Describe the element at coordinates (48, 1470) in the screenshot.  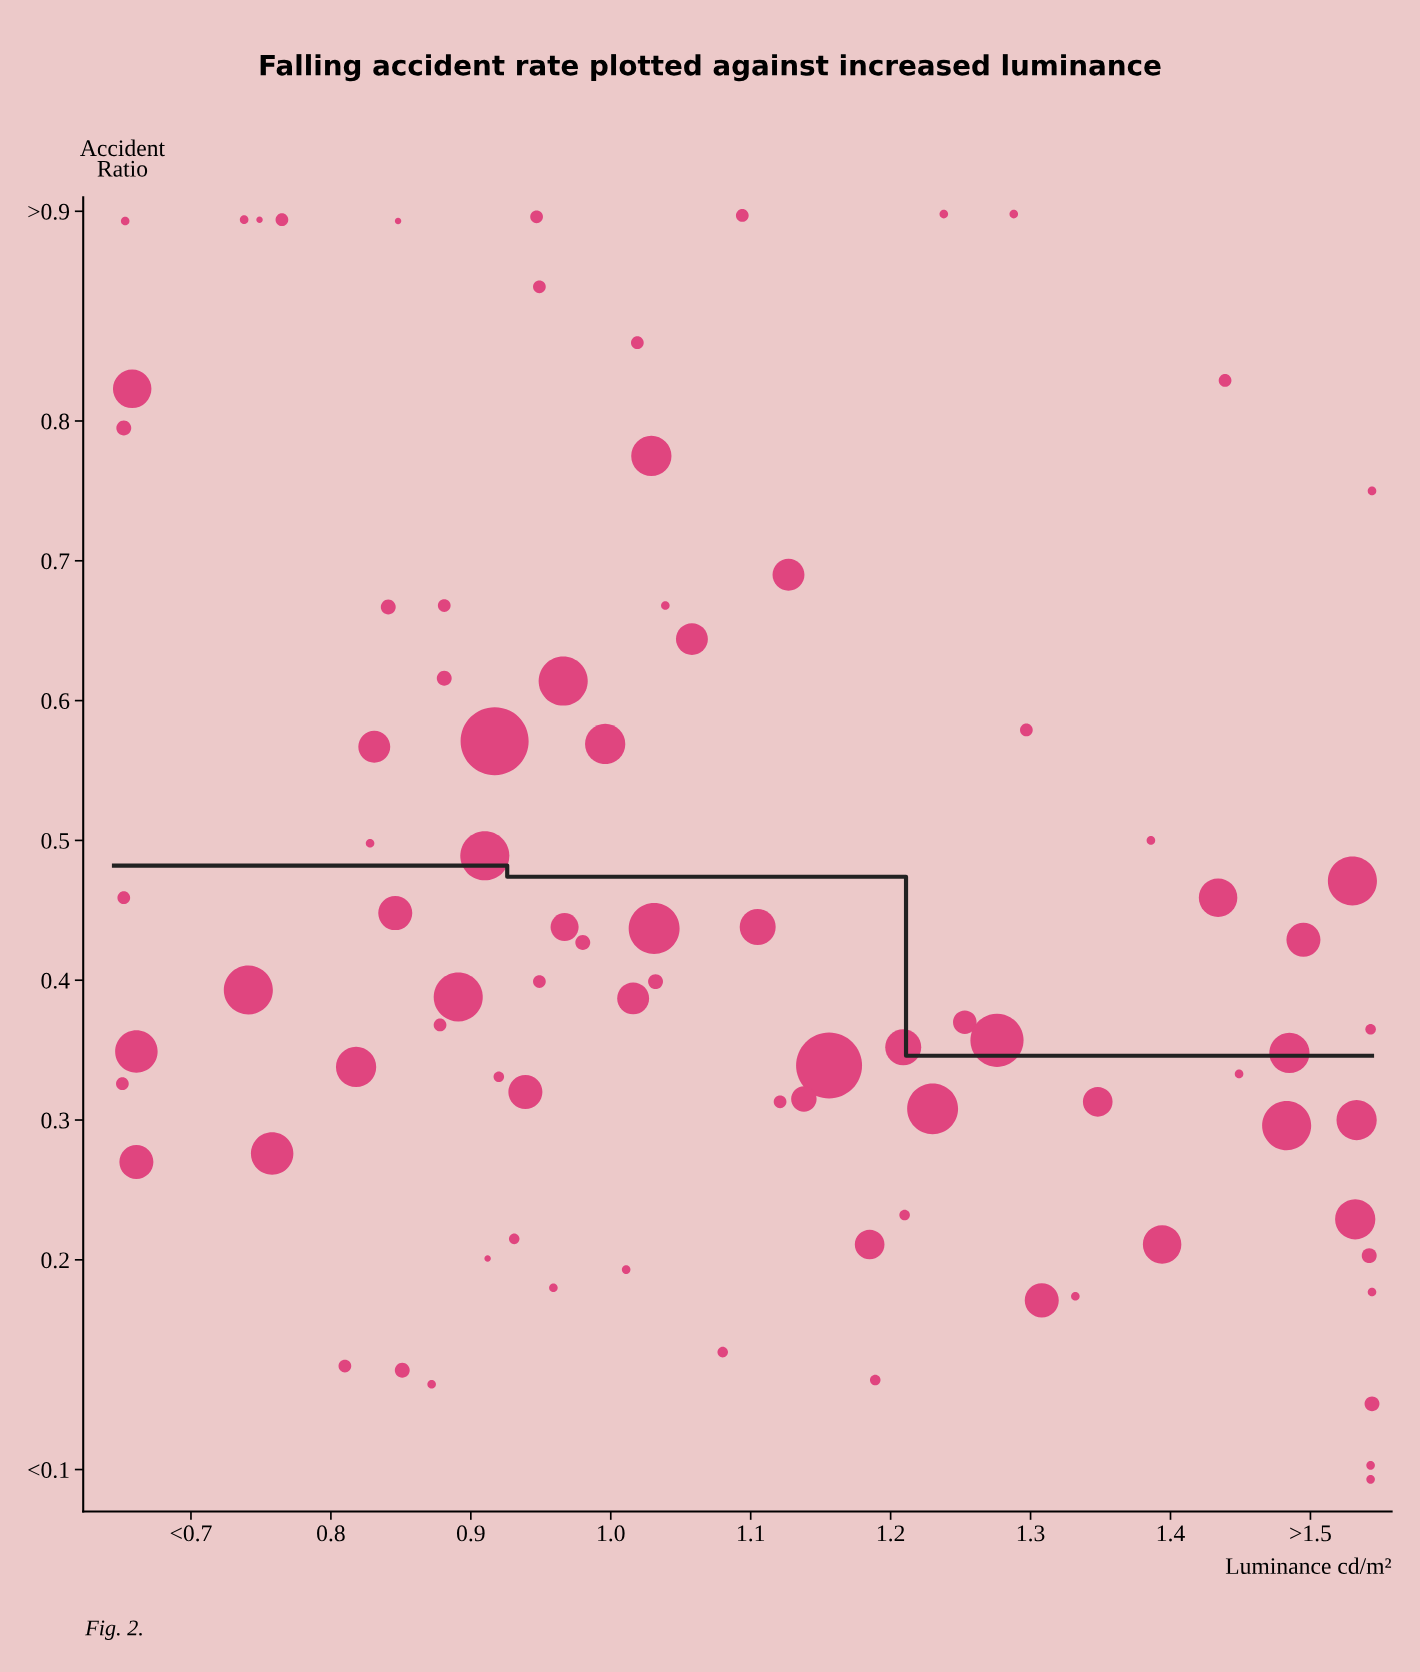
I see `y-tick-label: <0.1` at that location.